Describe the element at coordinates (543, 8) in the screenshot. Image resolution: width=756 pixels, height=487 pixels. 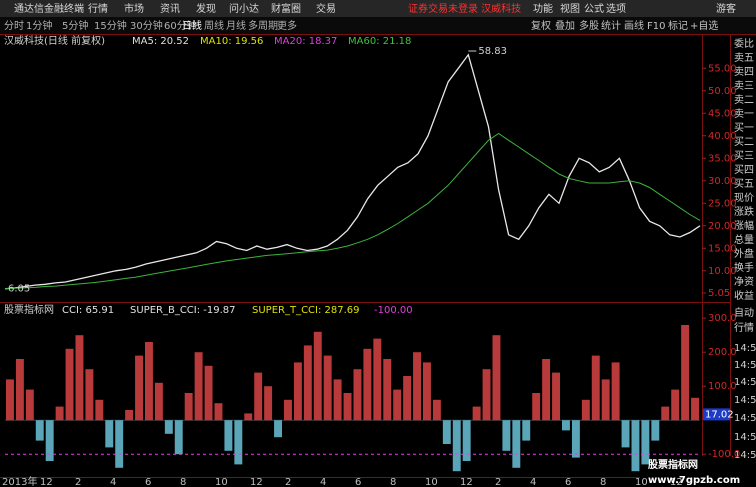
I see `menu-item: 功能` at that location.